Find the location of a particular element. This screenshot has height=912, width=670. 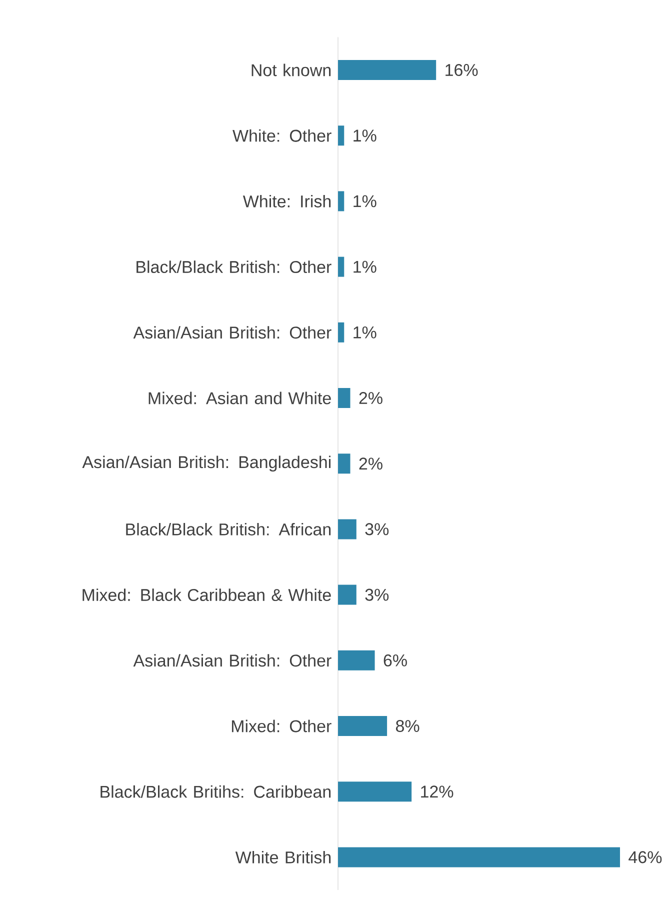

y-tick-label: Not known is located at coordinates (291, 70).